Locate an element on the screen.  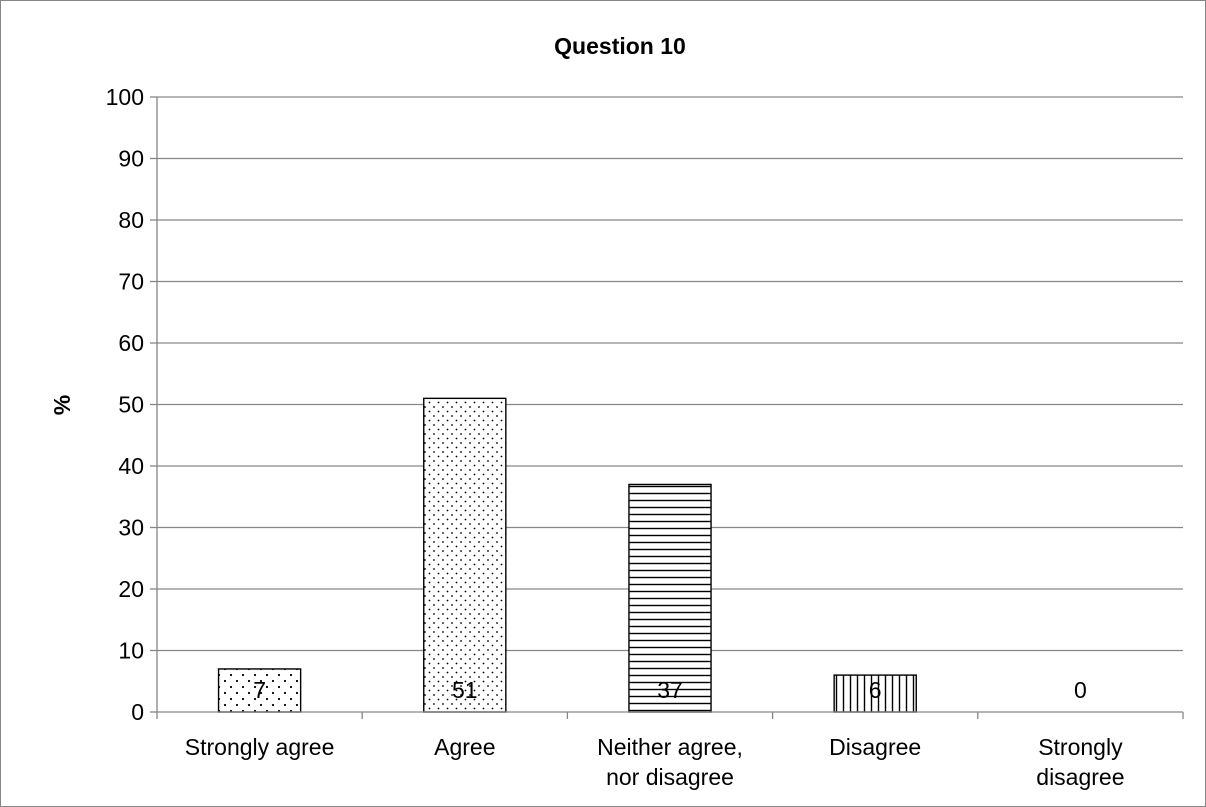
y-axis-label: % is located at coordinates (62, 405).